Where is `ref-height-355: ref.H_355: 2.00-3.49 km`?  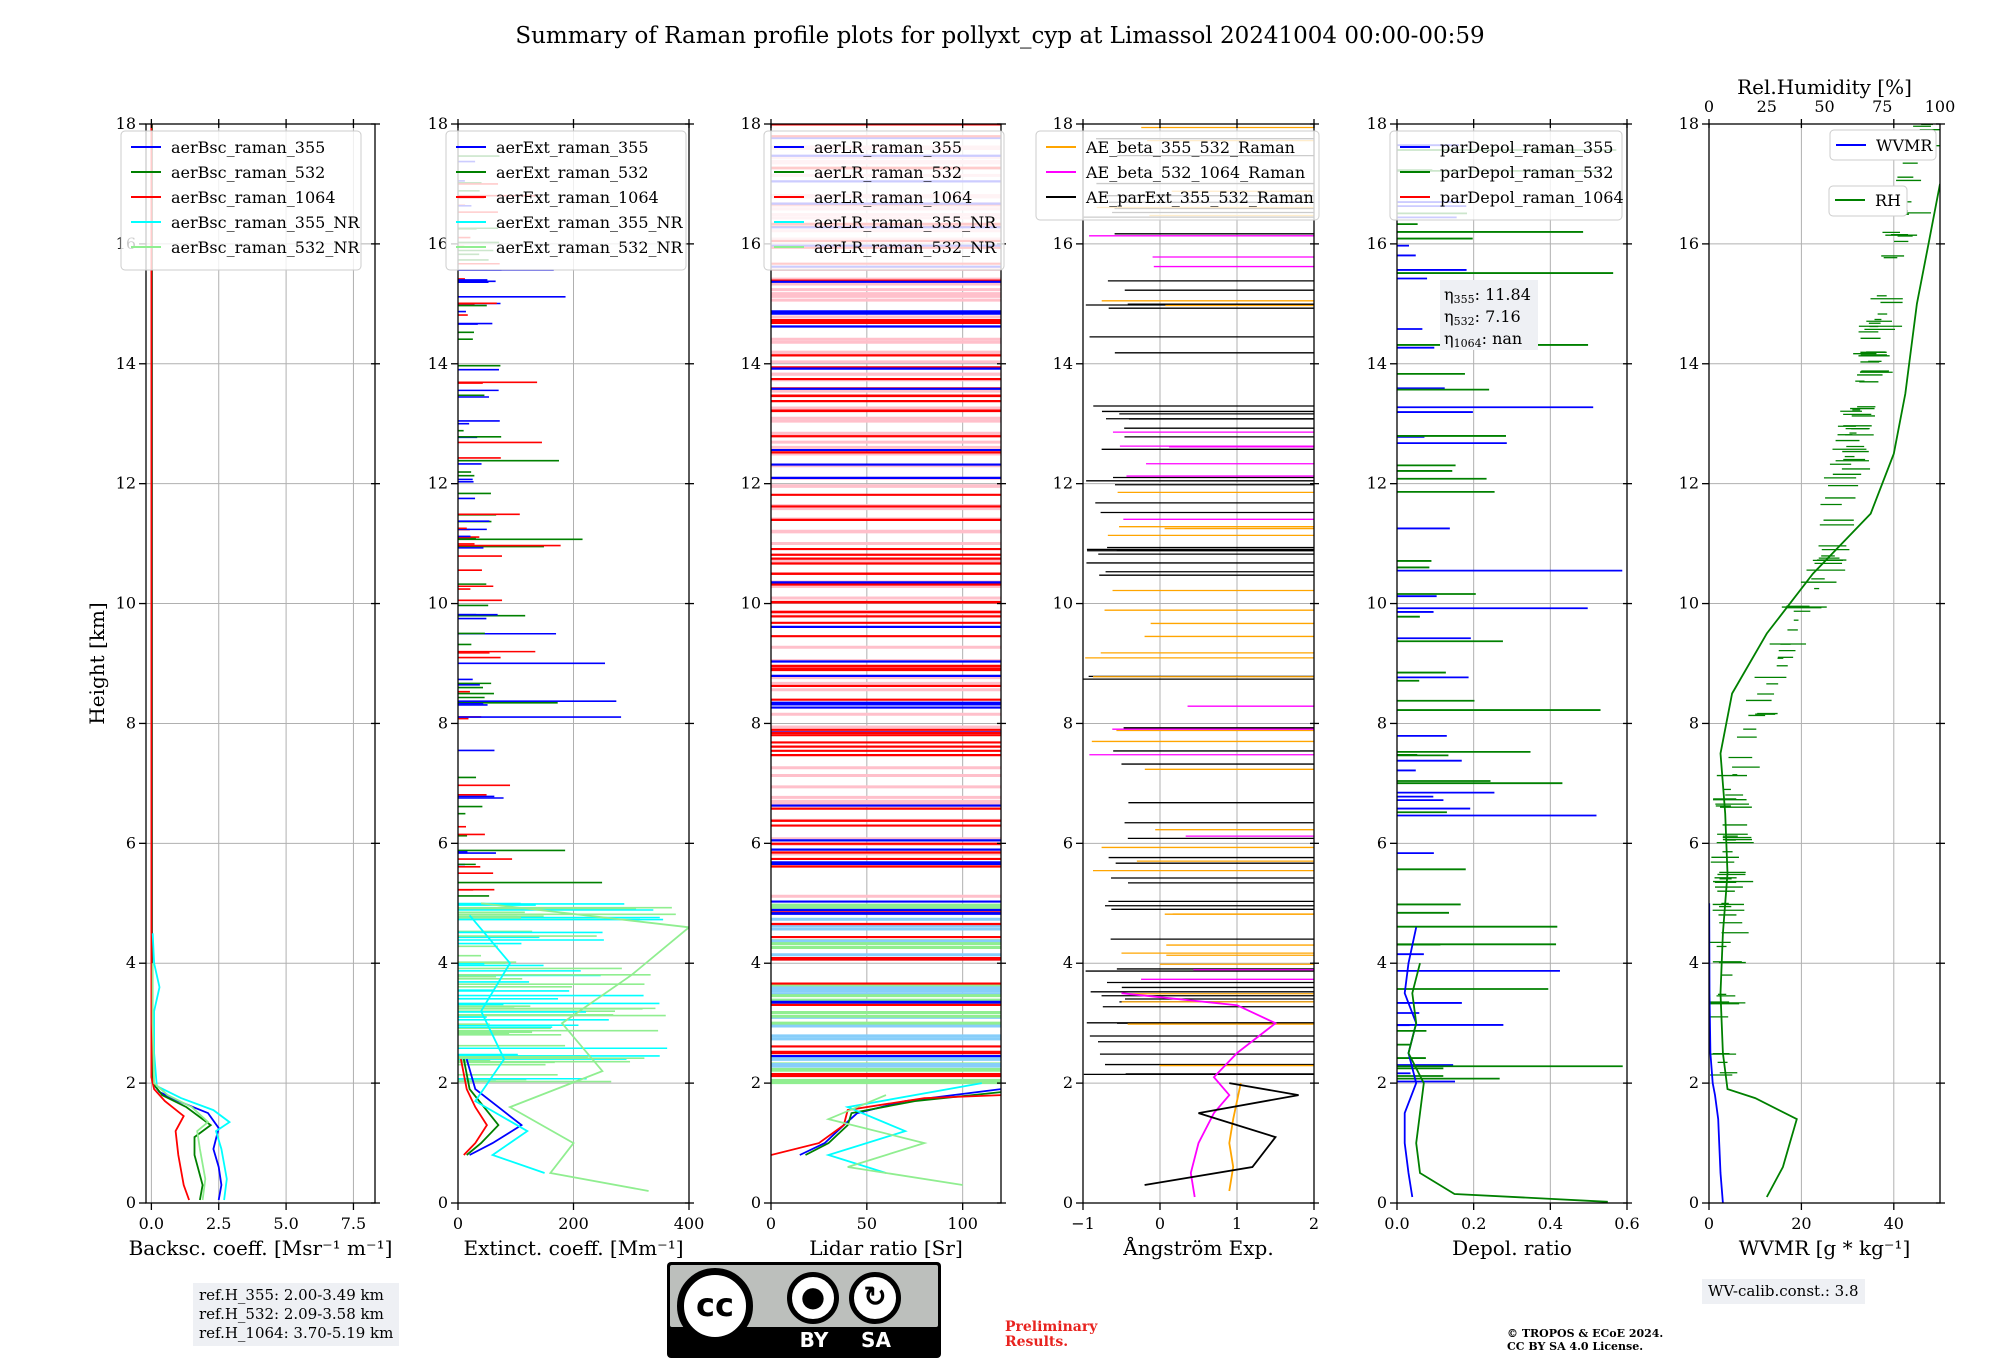
ref-height-355: ref.H_355: 2.00-3.49 km is located at coordinates (291, 1295).